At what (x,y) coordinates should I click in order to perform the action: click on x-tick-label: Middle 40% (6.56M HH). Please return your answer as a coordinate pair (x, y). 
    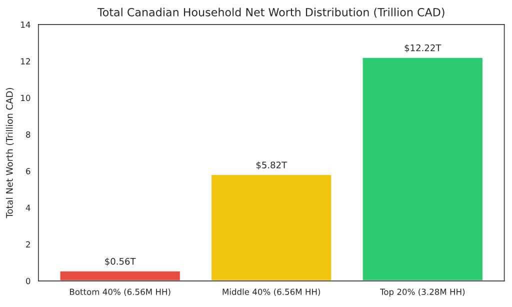
    Looking at the image, I should click on (271, 292).